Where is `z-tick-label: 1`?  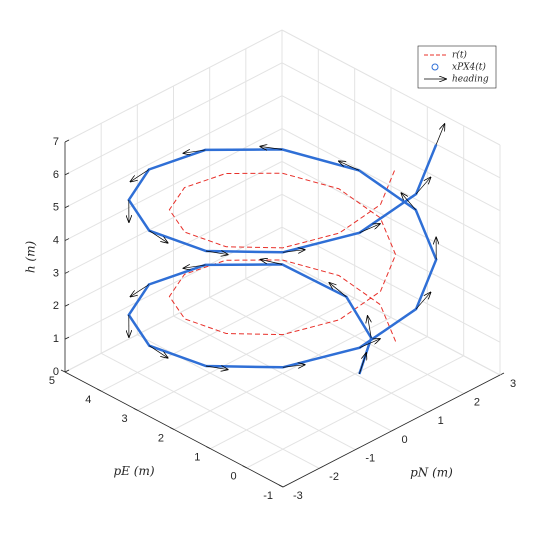
z-tick-label: 1 is located at coordinates (56, 339).